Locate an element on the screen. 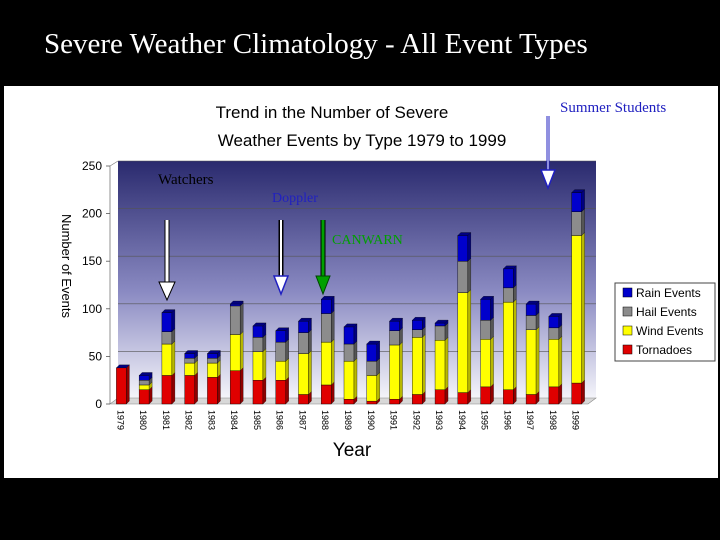 The height and width of the screenshot is (540, 720). bar-wind-events-1993 is located at coordinates (441, 363).